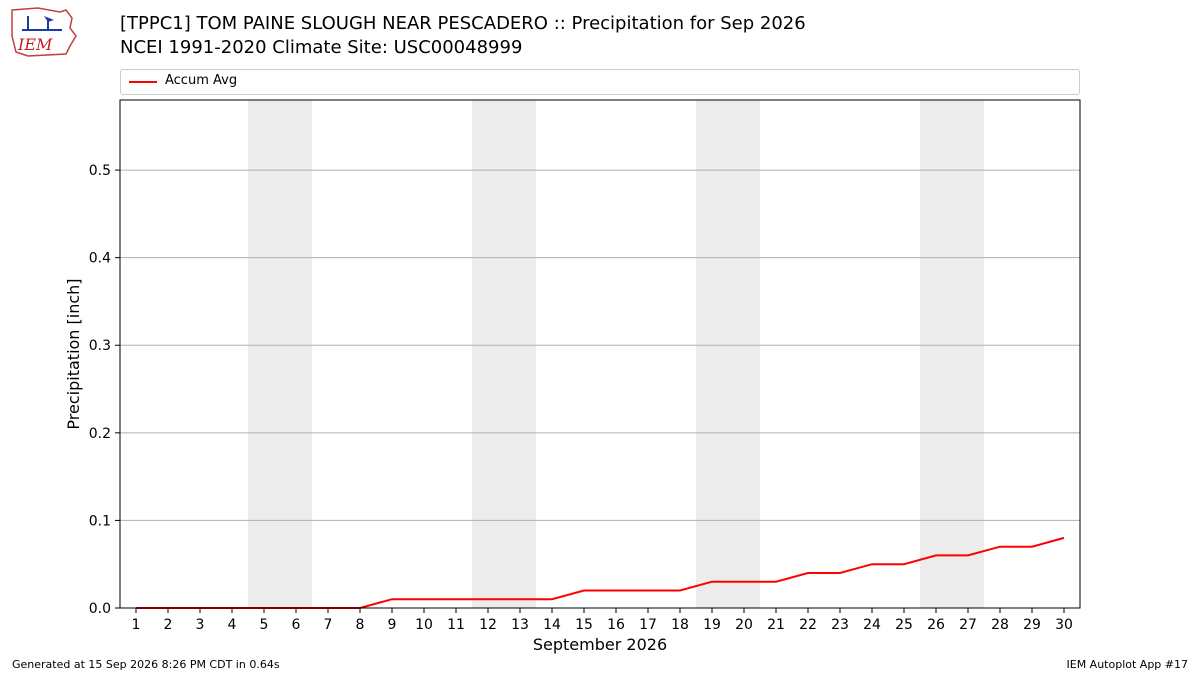  What do you see at coordinates (136, 625) in the screenshot?
I see `x-tick-label: 1` at bounding box center [136, 625].